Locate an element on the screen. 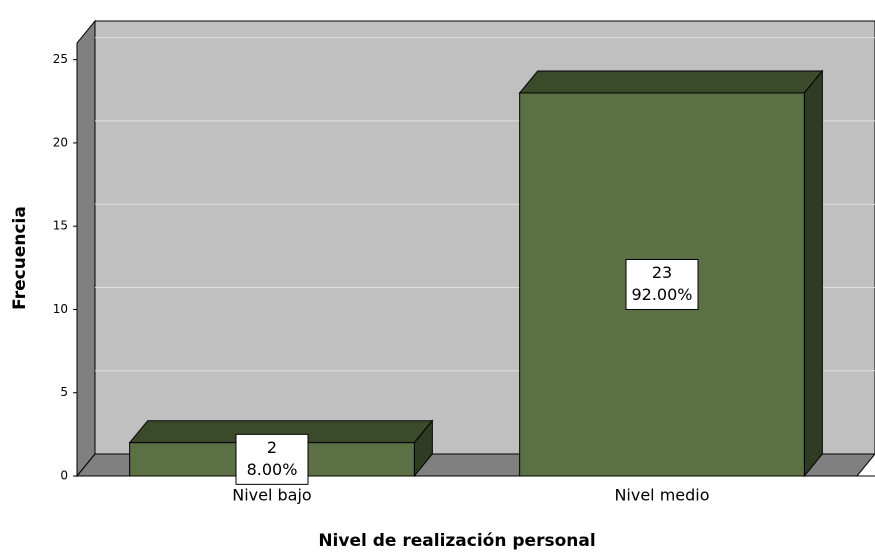  y-axis-title: Frecuencia is located at coordinates (20, 258).